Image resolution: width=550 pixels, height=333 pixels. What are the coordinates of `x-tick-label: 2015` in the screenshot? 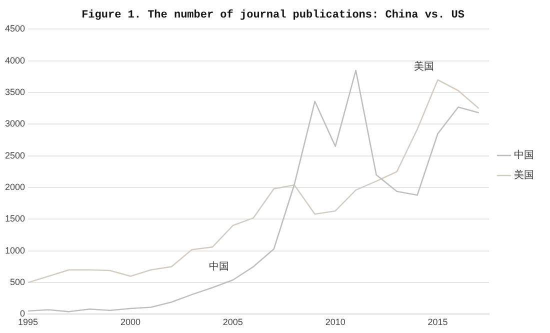 It's located at (438, 322).